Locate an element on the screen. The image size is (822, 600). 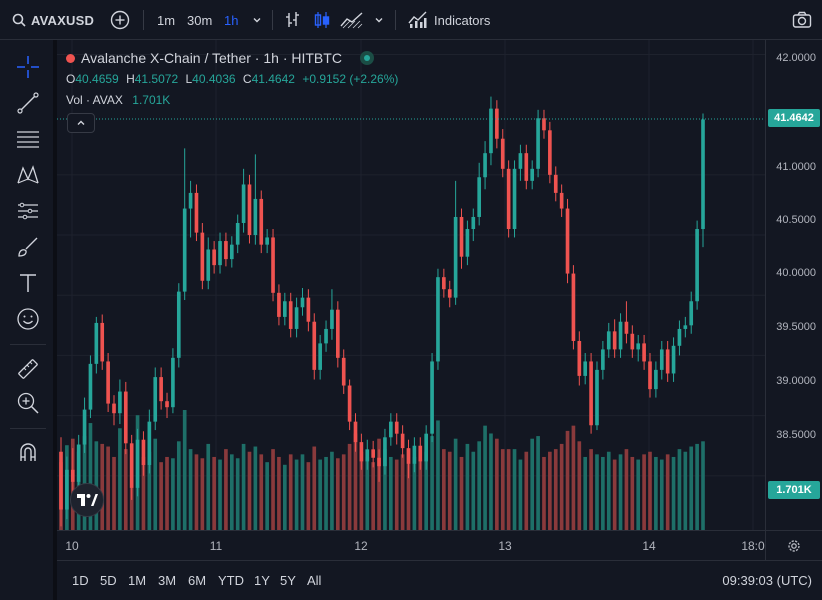
range-1d-button: 1D is located at coordinates (80, 580).